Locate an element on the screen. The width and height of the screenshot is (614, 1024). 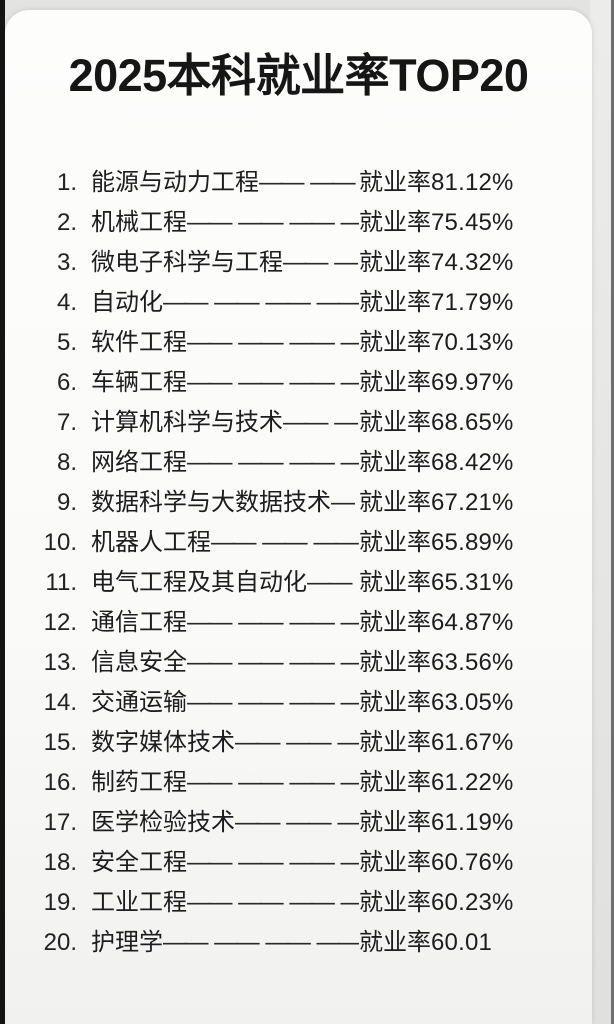
employment-rate: 就业率63.56% is located at coordinates (436, 663).